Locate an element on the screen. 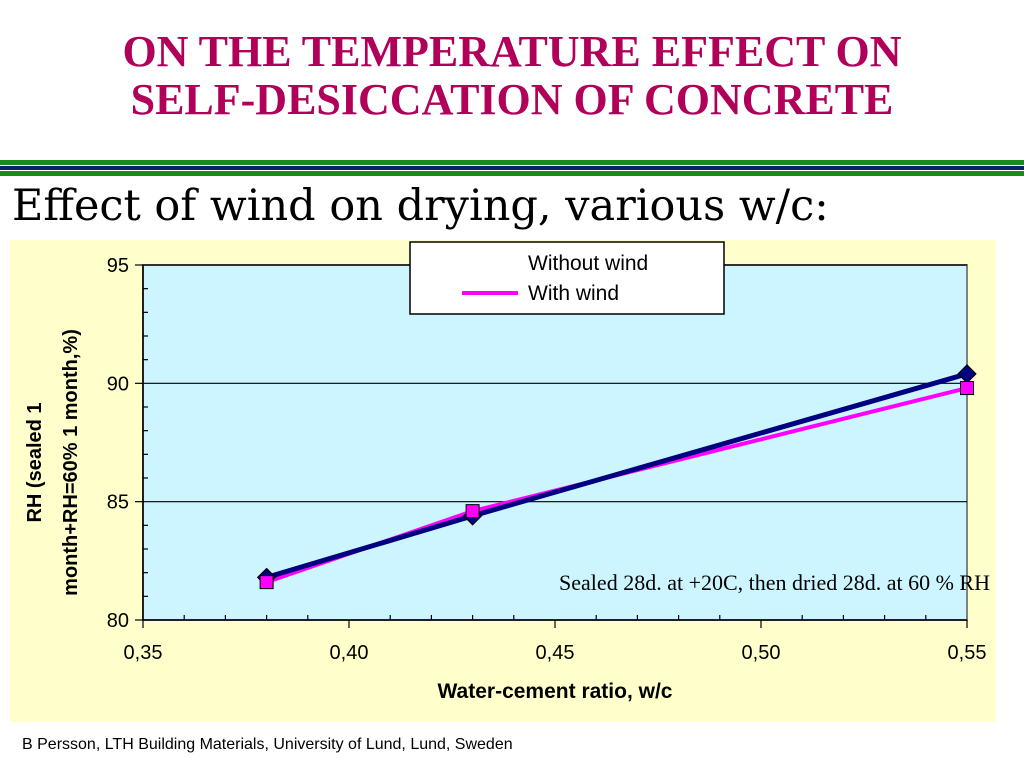 The image size is (1024, 768). x-tick-label: 0,55 is located at coordinates (967, 653).